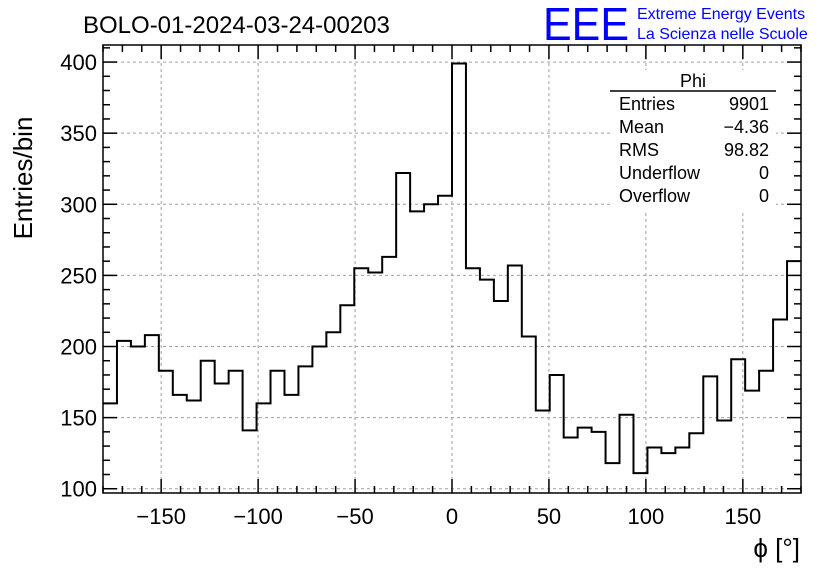 This screenshot has width=836, height=572. Describe the element at coordinates (746, 150) in the screenshot. I see `stats-value: 98.82` at that location.